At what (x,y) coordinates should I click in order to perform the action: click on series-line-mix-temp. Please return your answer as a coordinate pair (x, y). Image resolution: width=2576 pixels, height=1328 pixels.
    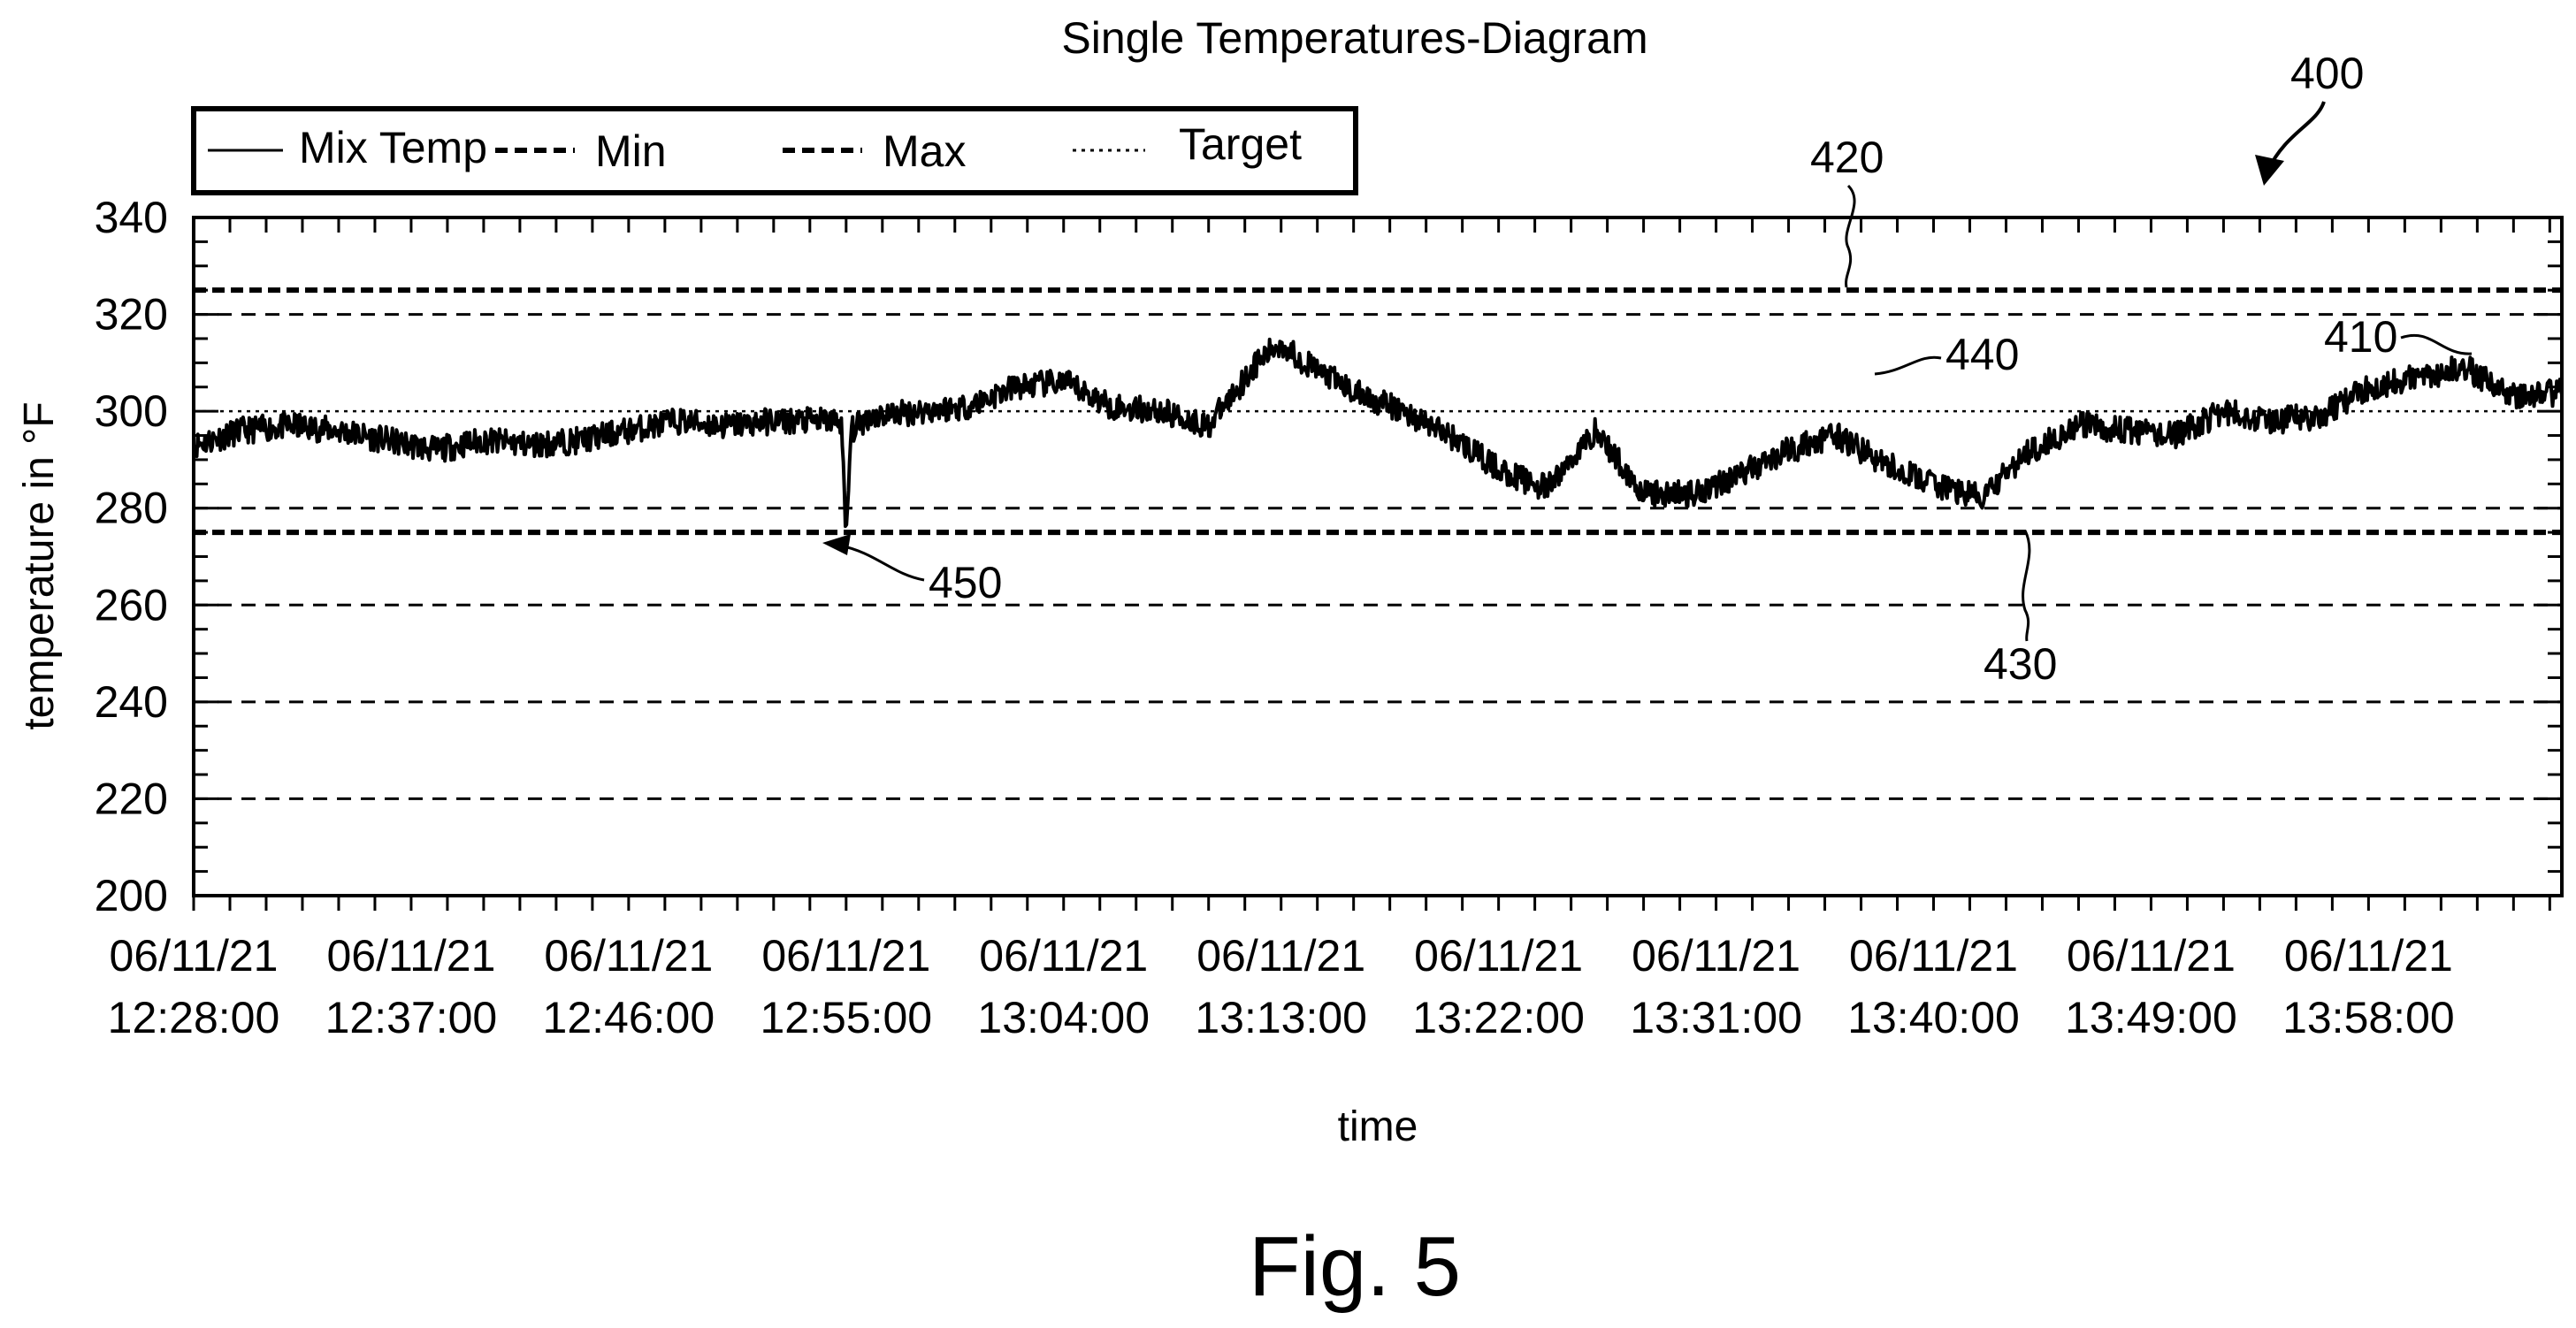
    Looking at the image, I should click on (1378, 433).